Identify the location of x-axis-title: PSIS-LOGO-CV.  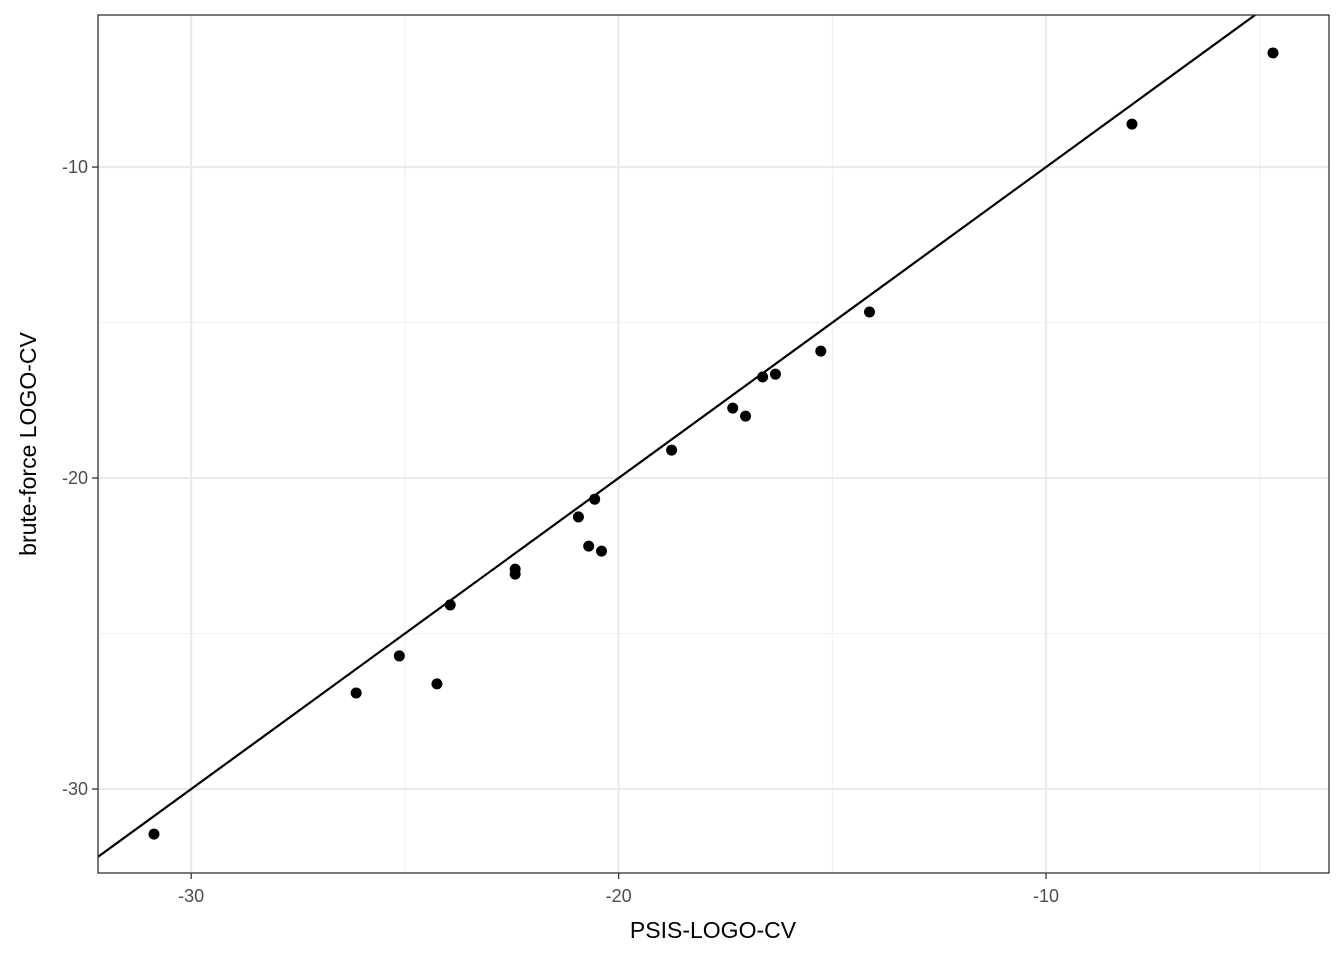
(713, 930).